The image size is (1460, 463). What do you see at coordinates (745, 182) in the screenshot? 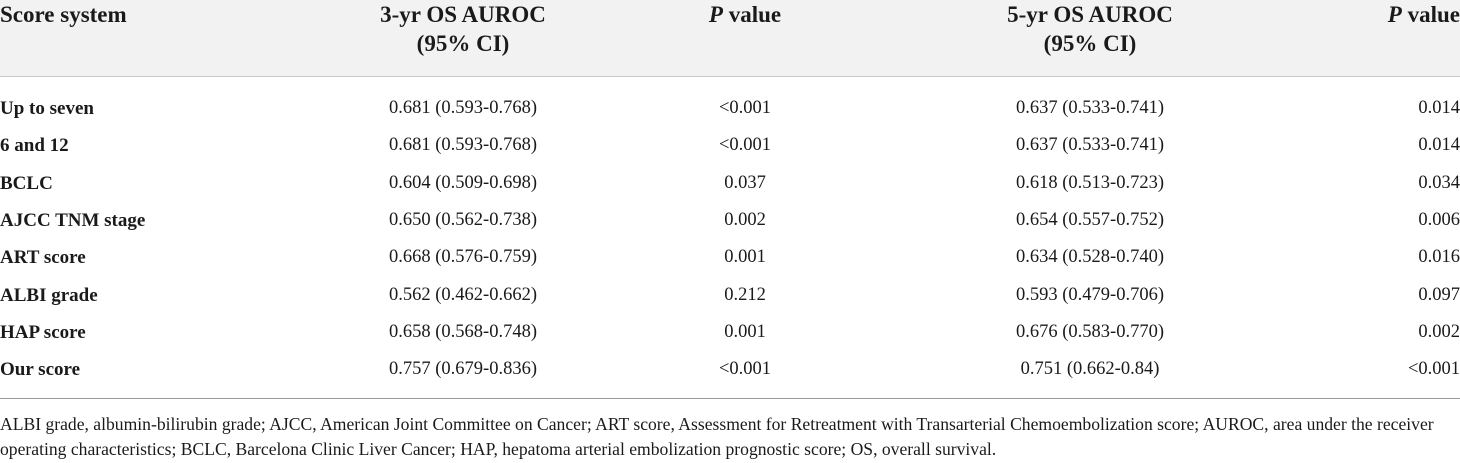
I see `p-value-3yr-cell: 0.037` at bounding box center [745, 182].